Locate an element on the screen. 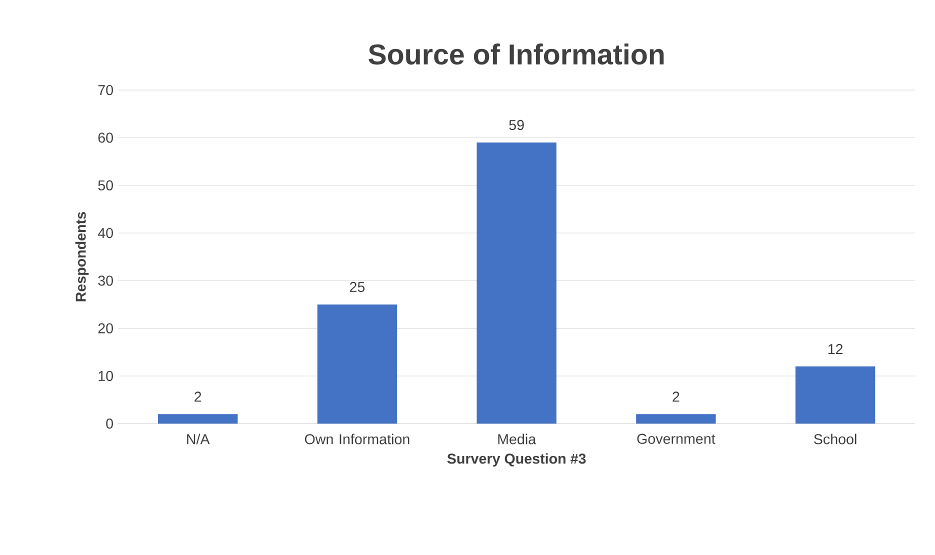  x-tick-label: Government is located at coordinates (676, 439).